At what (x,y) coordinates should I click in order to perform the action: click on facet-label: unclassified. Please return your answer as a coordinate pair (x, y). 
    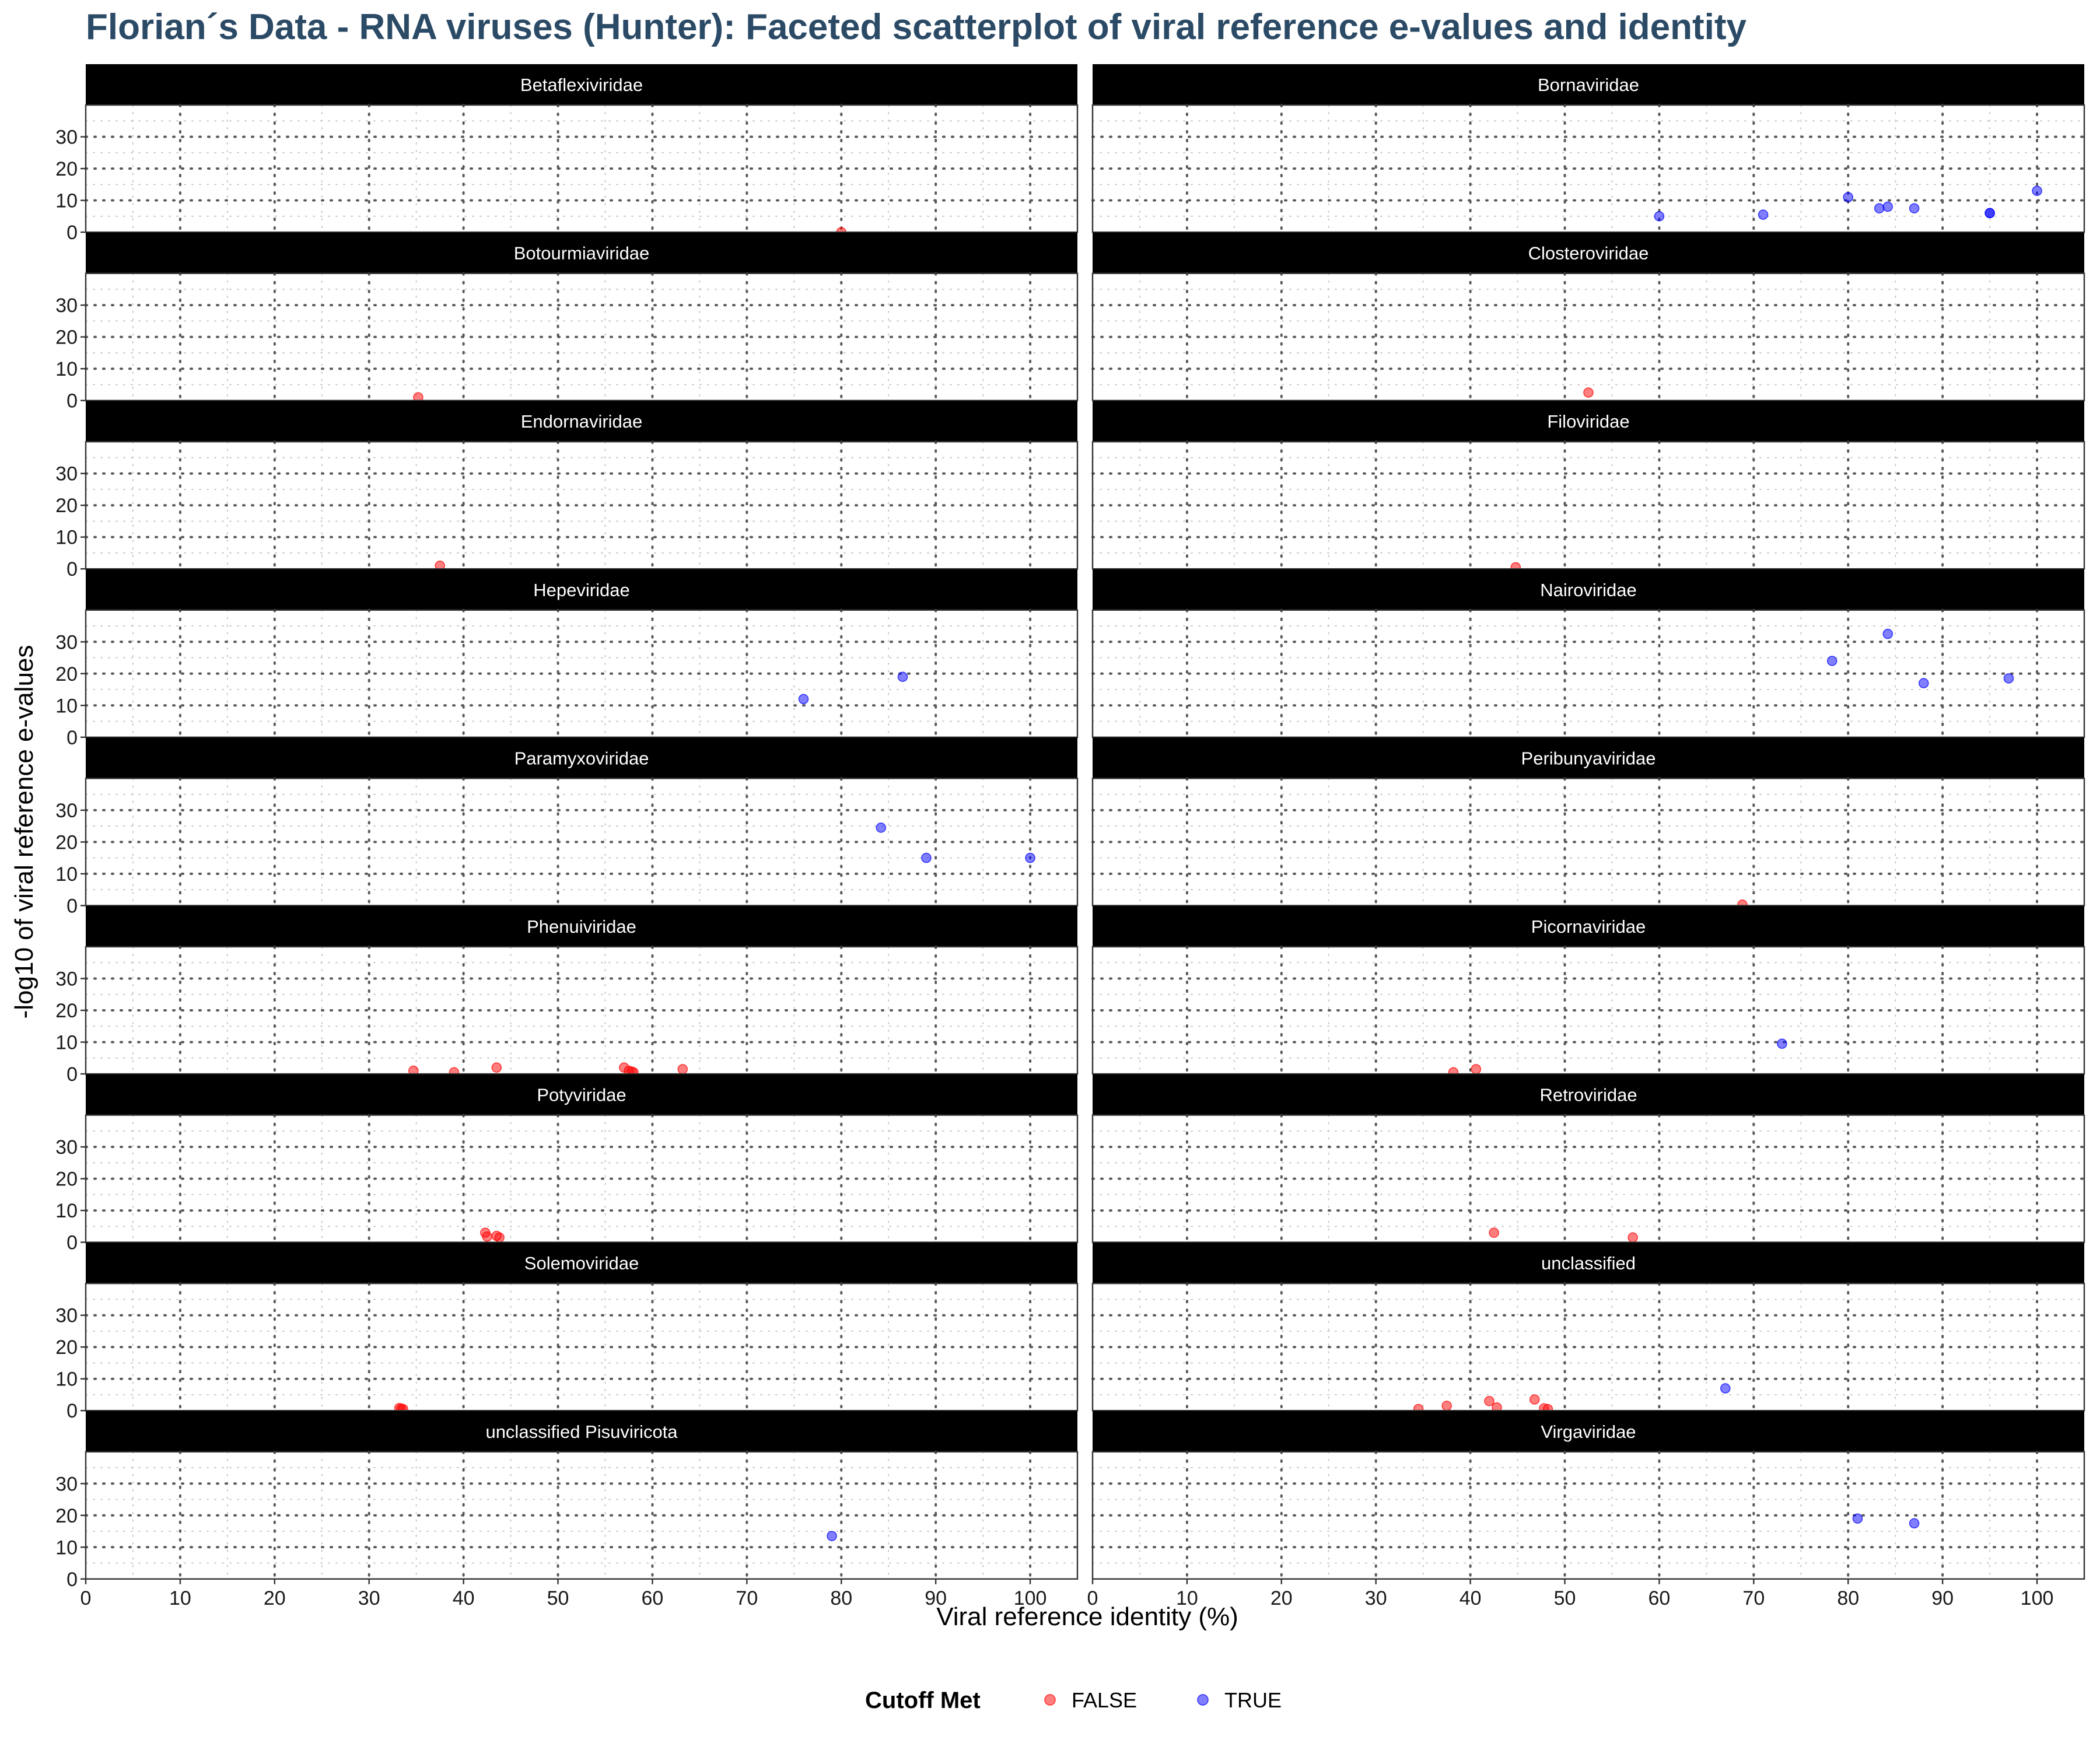
    Looking at the image, I should click on (1588, 1263).